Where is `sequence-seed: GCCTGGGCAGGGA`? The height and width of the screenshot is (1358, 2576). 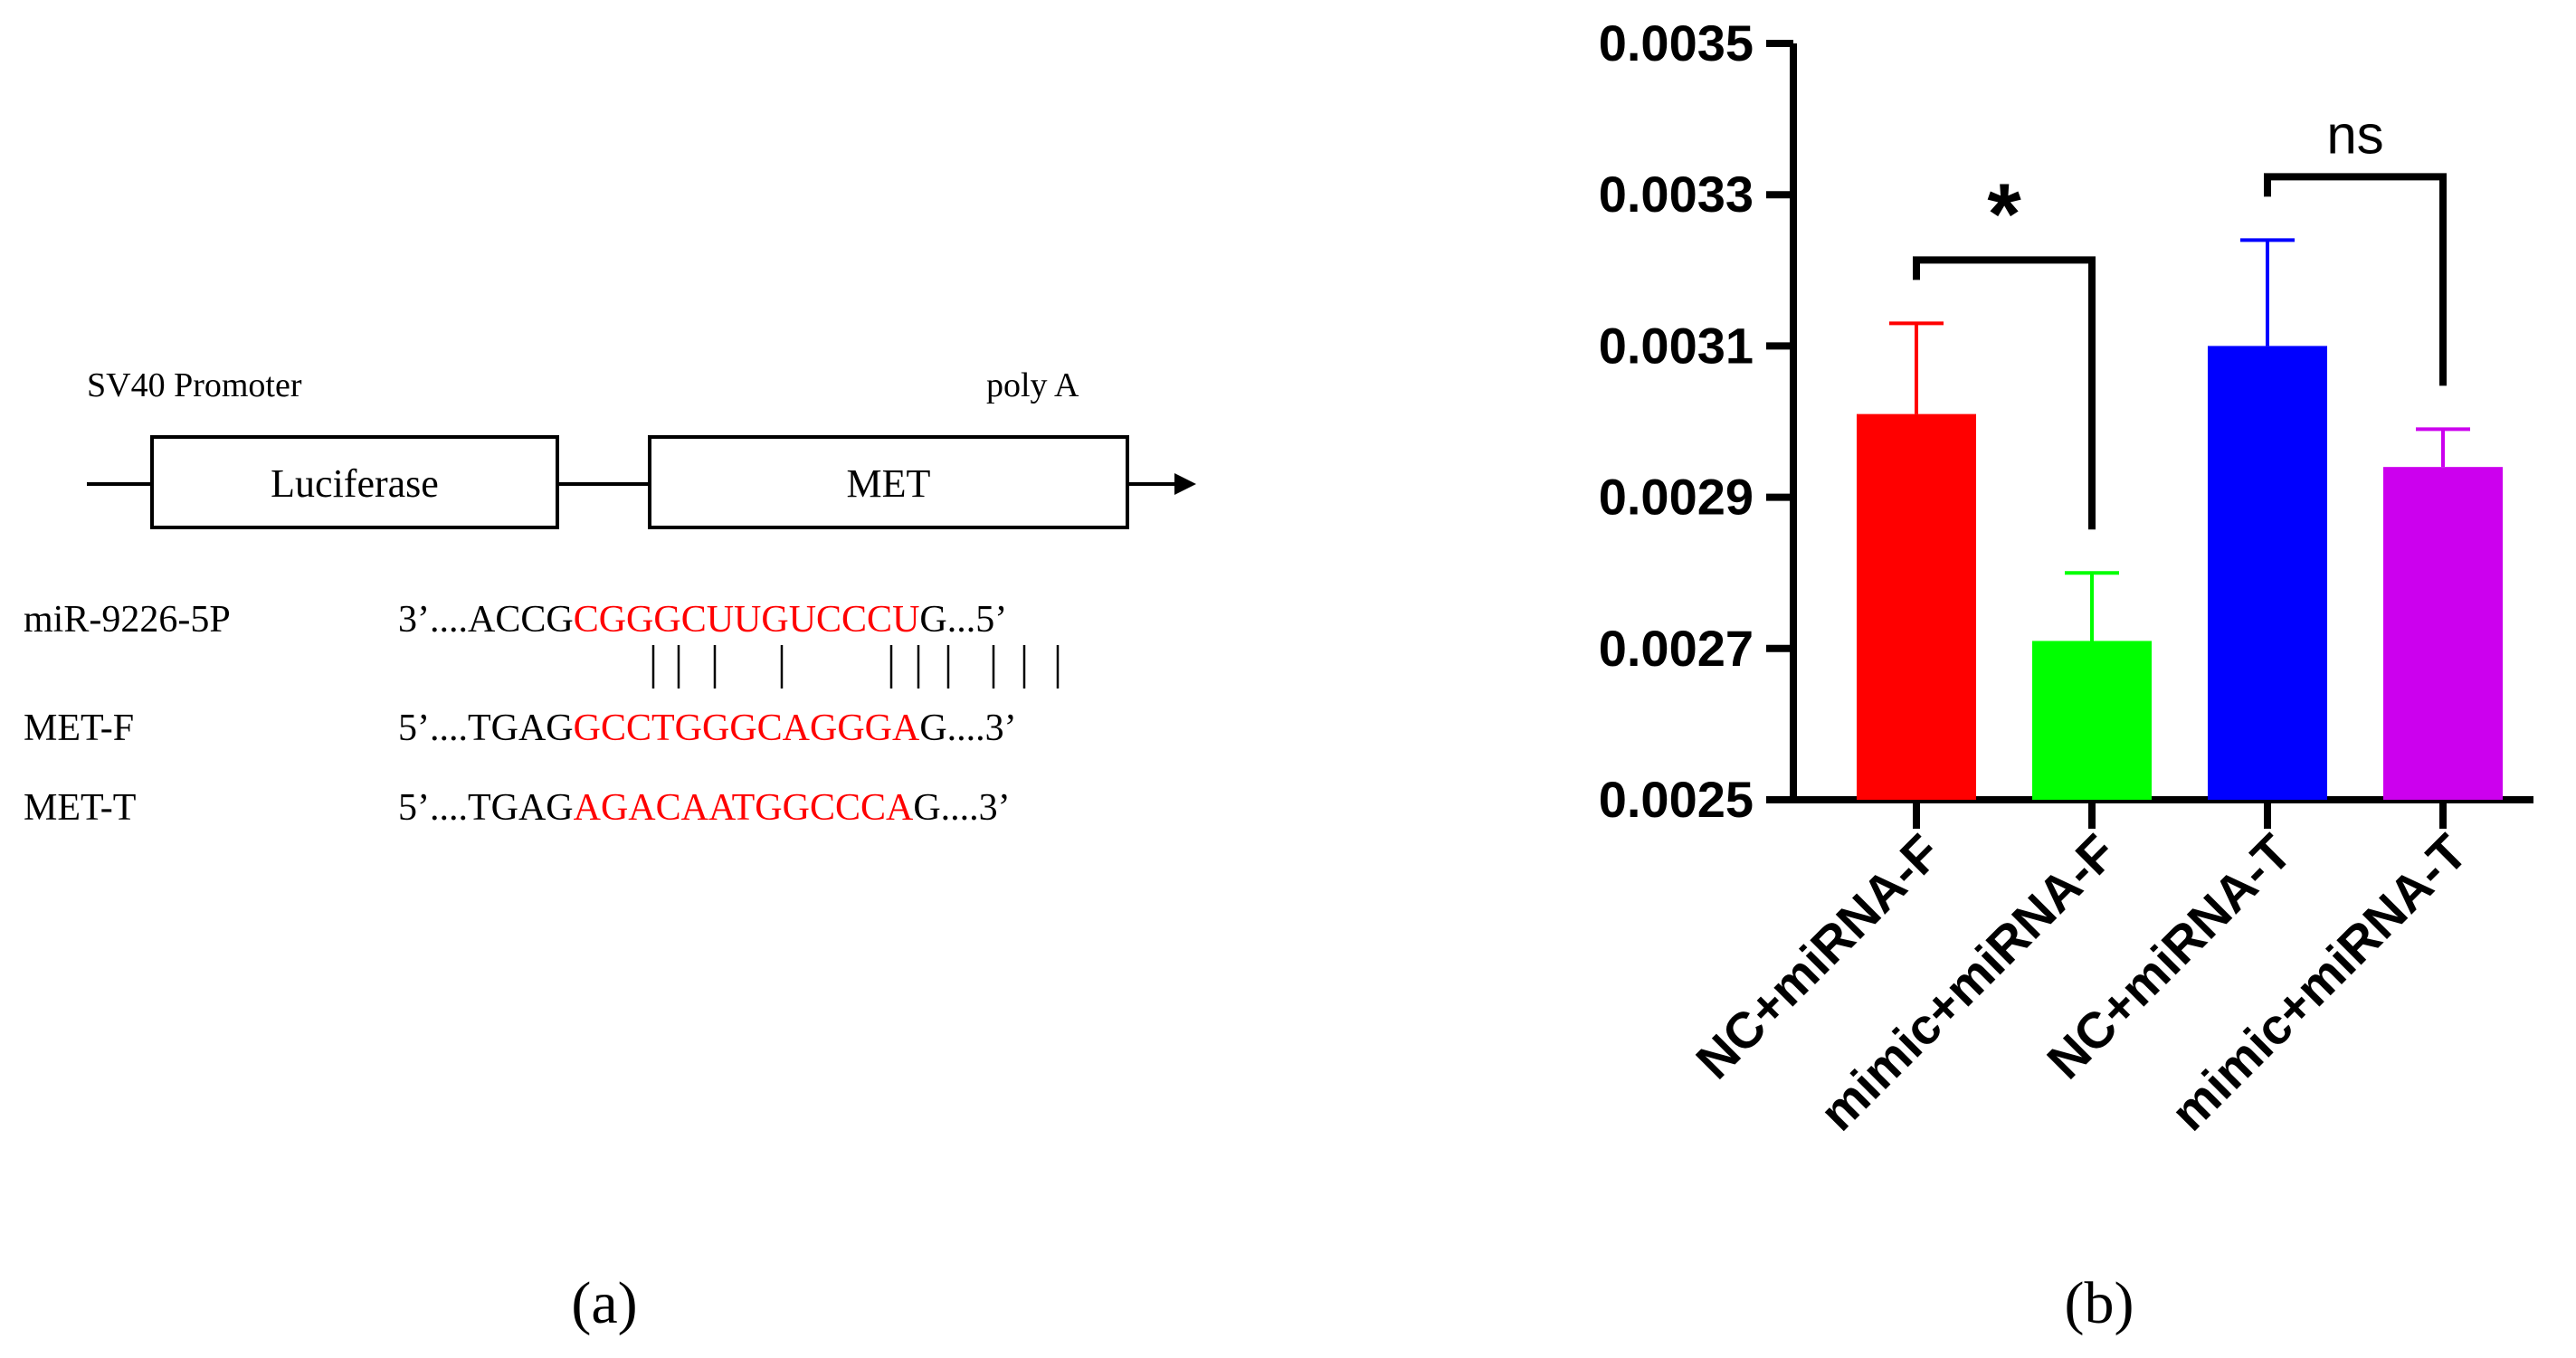 sequence-seed: GCCTGGGCAGGGA is located at coordinates (747, 728).